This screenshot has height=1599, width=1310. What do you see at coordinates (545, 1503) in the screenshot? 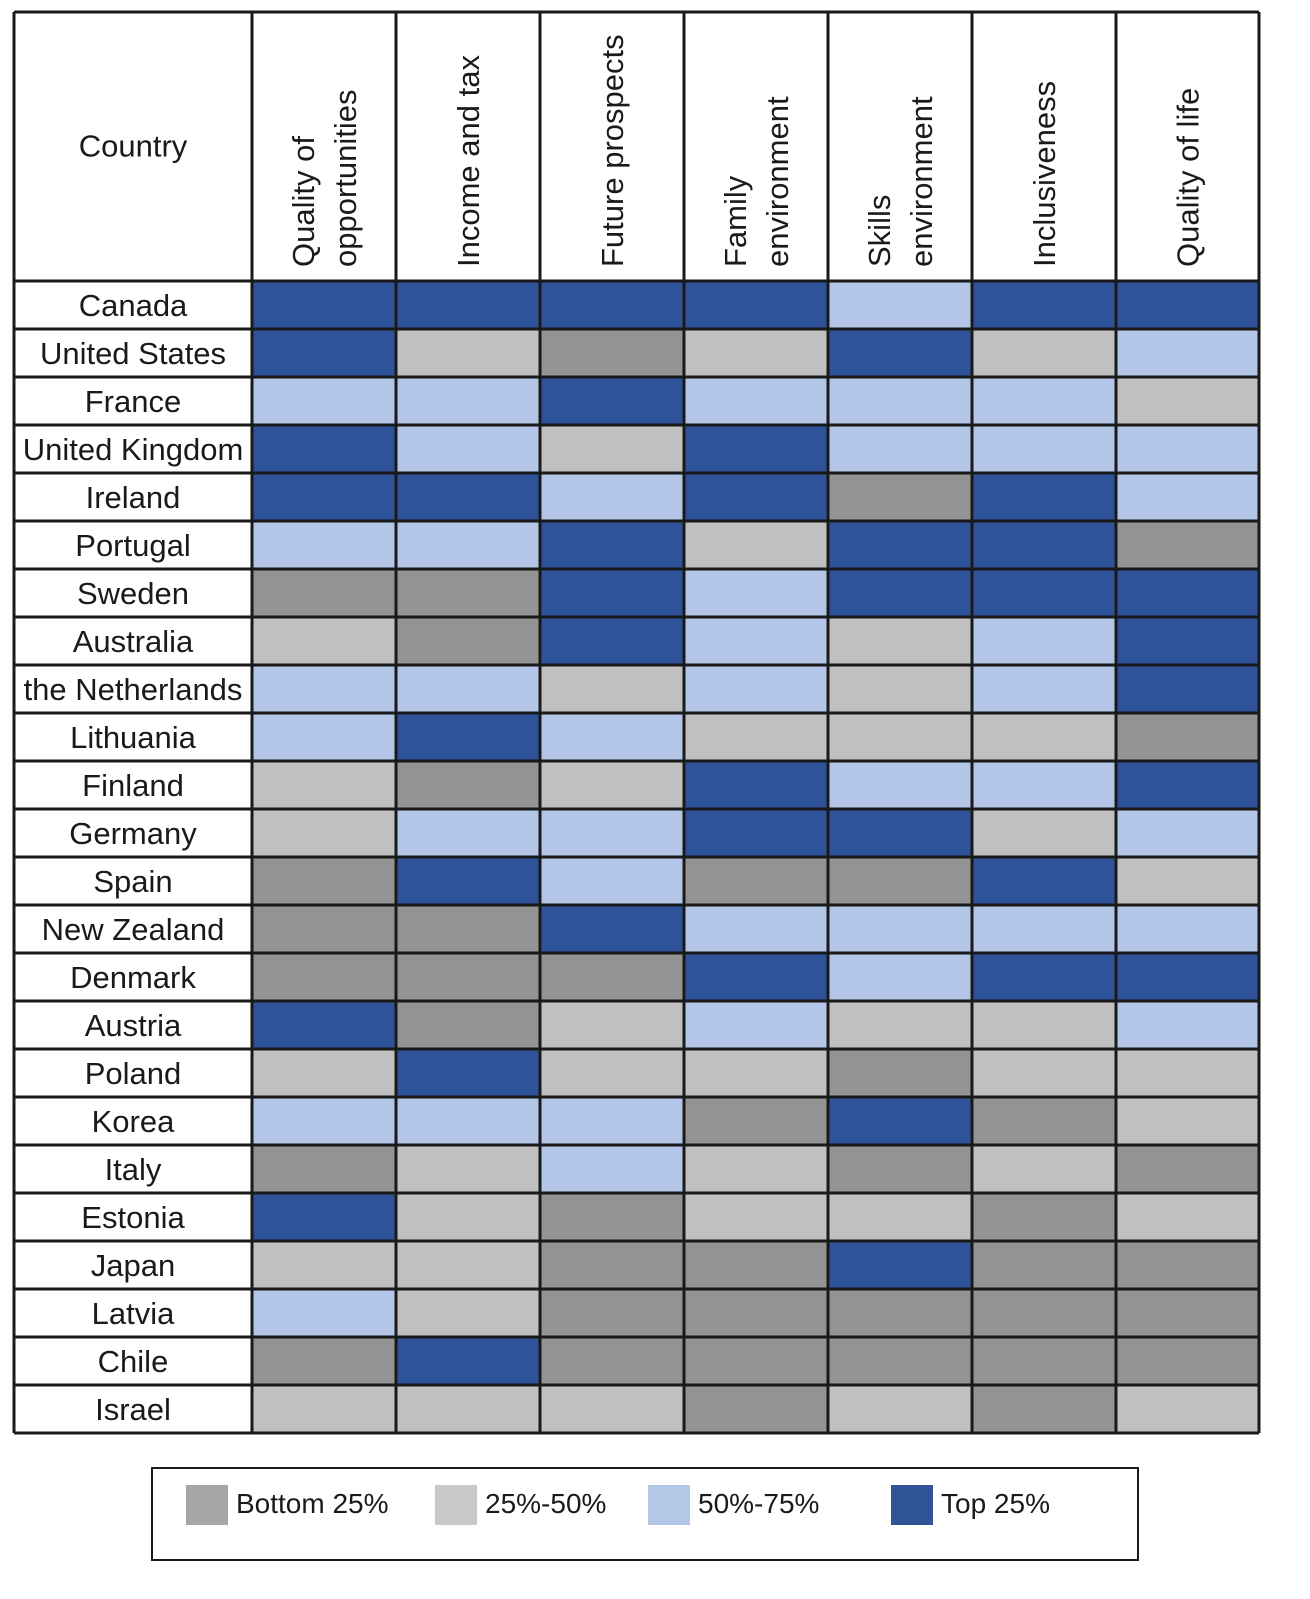
I see `legend-label: 25%-50%` at bounding box center [545, 1503].